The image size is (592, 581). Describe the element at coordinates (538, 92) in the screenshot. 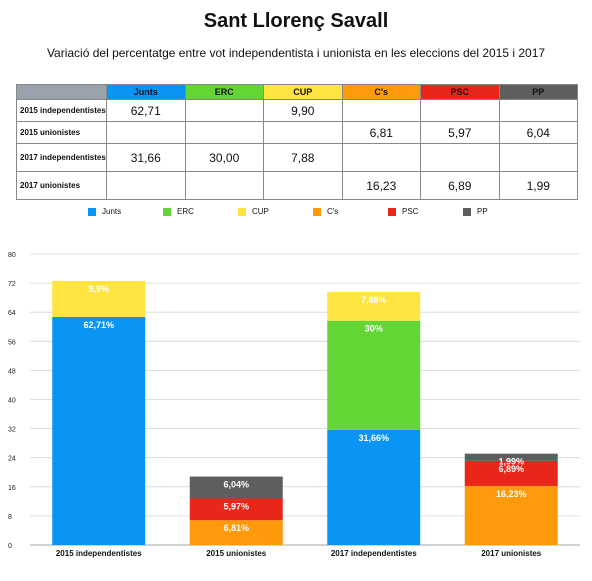

I see `column-header-pp: PP` at that location.